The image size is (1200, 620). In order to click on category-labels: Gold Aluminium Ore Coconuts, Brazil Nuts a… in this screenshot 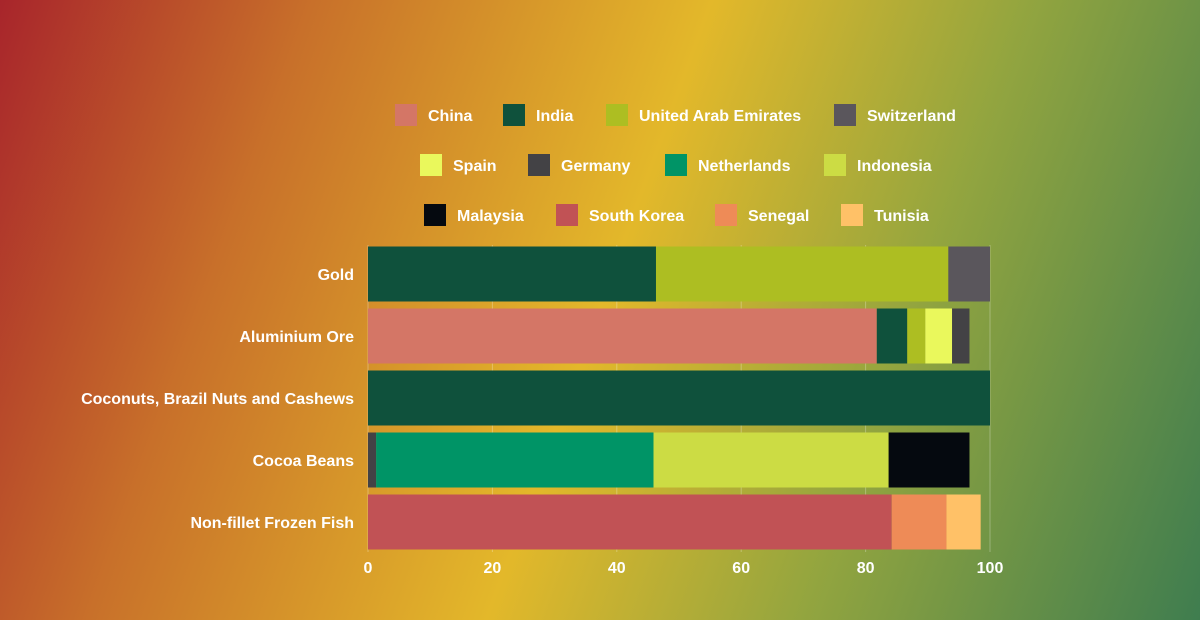, I will do `click(217, 399)`.